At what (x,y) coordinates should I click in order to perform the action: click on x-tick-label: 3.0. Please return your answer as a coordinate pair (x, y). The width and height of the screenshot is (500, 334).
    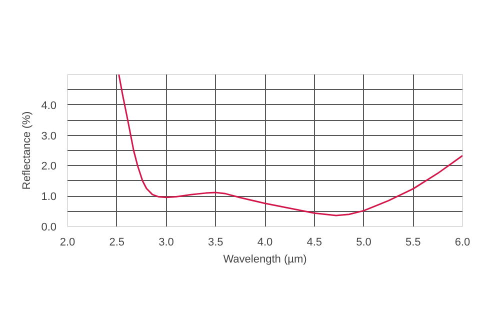
    Looking at the image, I should click on (166, 242).